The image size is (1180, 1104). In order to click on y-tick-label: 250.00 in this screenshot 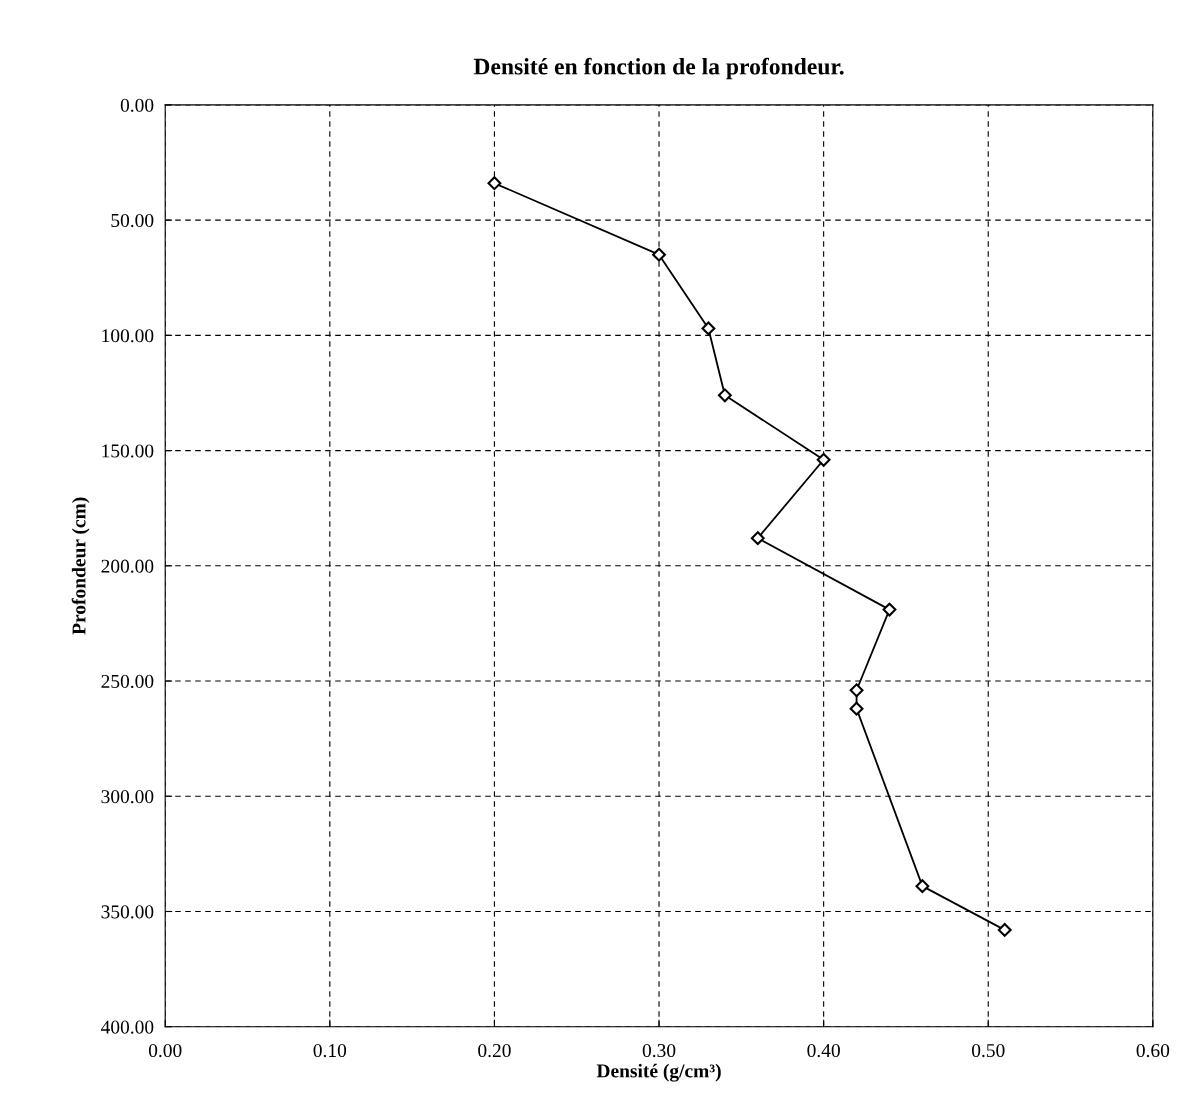, I will do `click(127, 681)`.